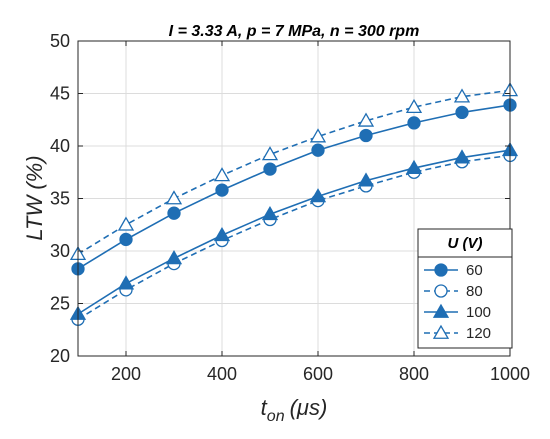 This screenshot has width=550, height=439. I want to click on legend-title: U (V), so click(465, 243).